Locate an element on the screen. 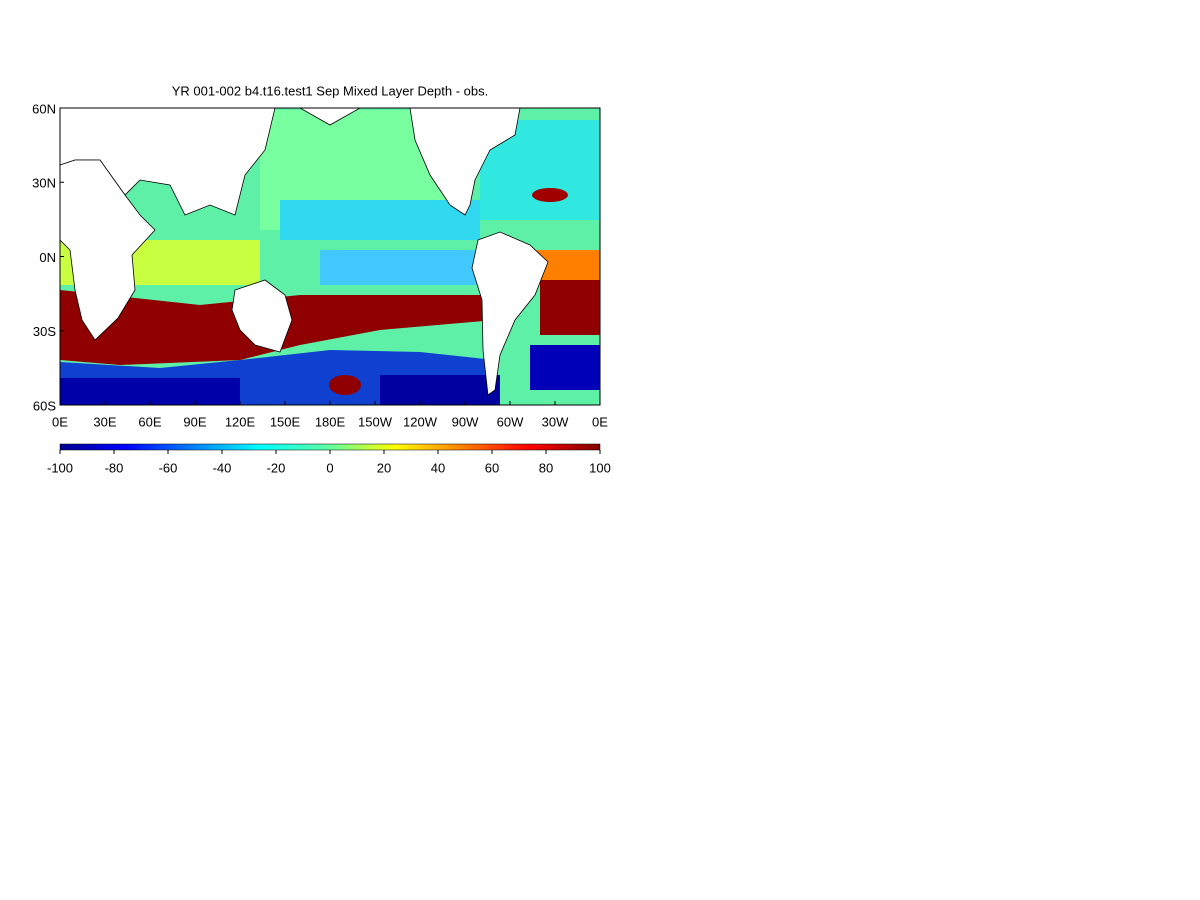 Image resolution: width=1200 pixels, height=900 pixels. colorbar-tick-label: -80 is located at coordinates (114, 467).